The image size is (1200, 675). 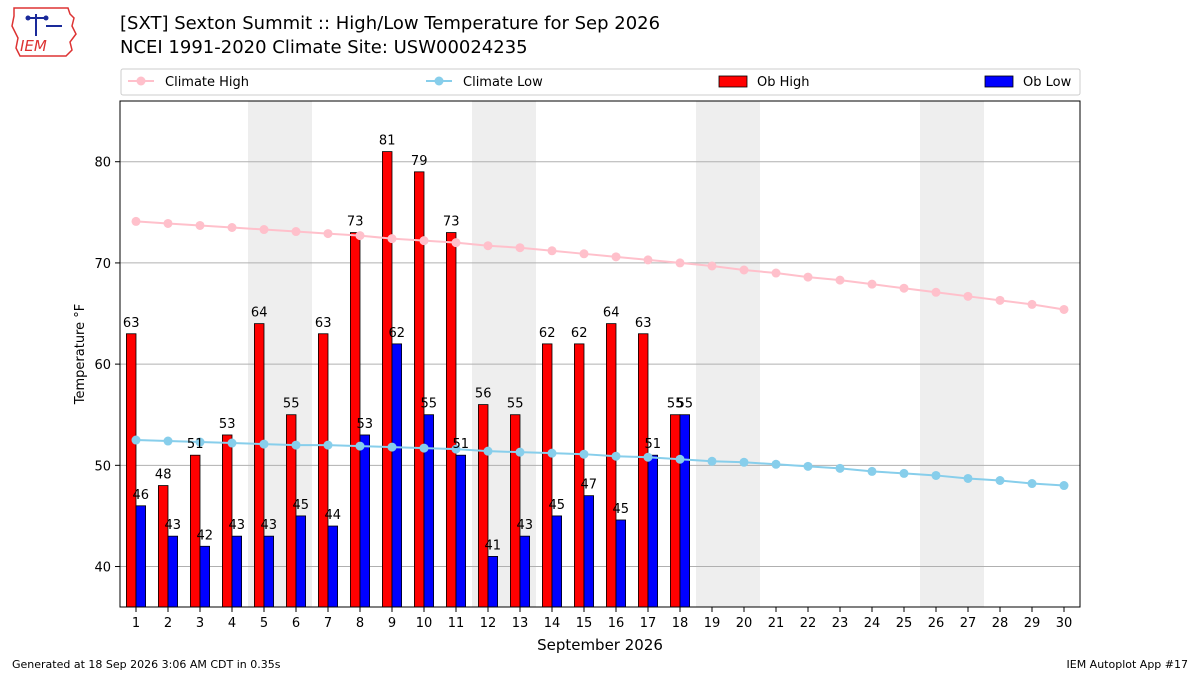 What do you see at coordinates (328, 623) in the screenshot?
I see `x-tick-label: 7` at bounding box center [328, 623].